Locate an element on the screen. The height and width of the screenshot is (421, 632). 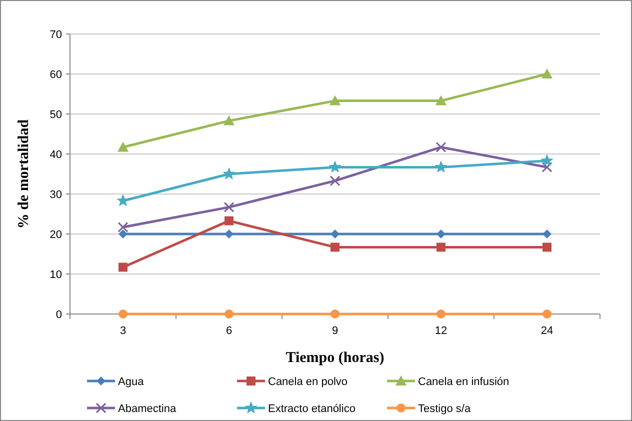
y-tick-label: 70 is located at coordinates (56, 34).